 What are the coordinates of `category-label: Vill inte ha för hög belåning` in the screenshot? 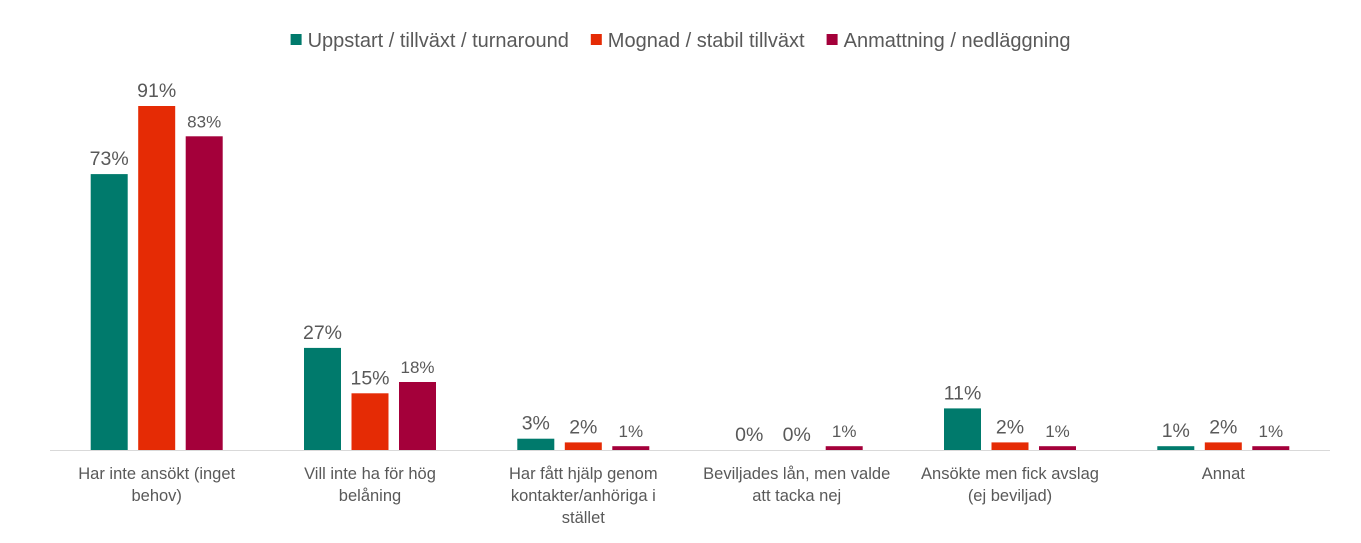 It's located at (370, 485).